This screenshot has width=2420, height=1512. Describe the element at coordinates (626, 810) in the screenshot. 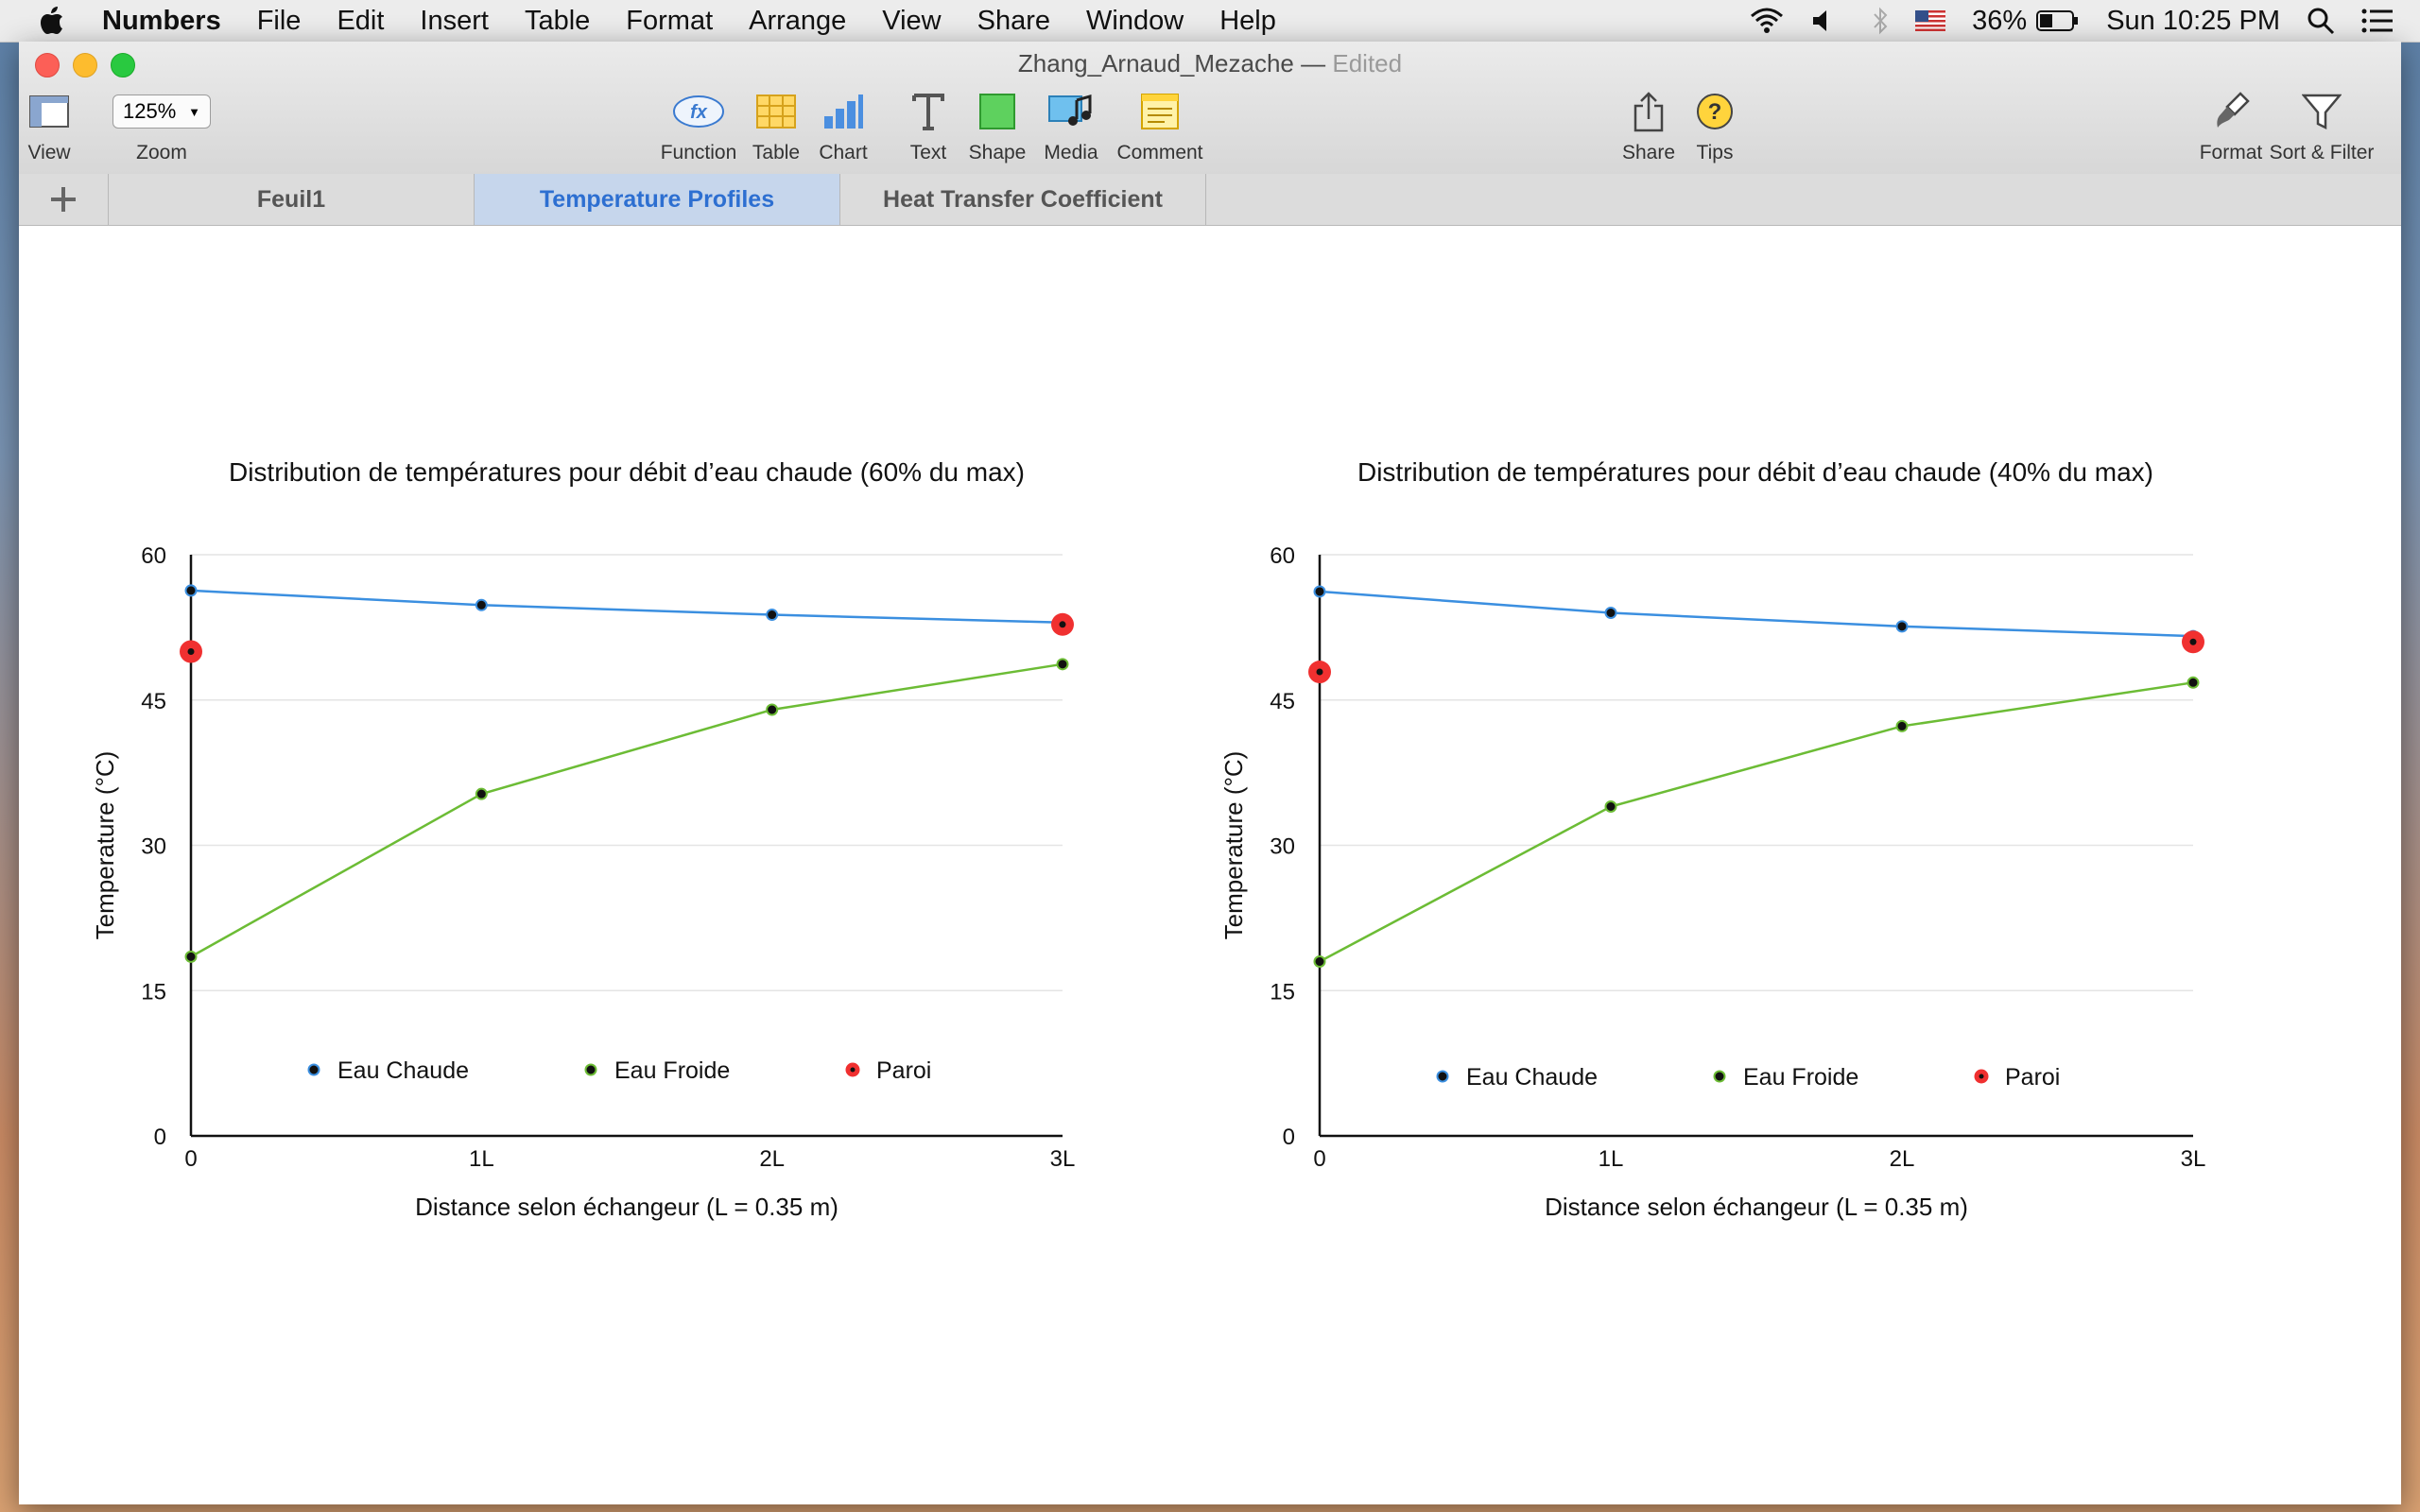

I see `series-eau-froide` at that location.